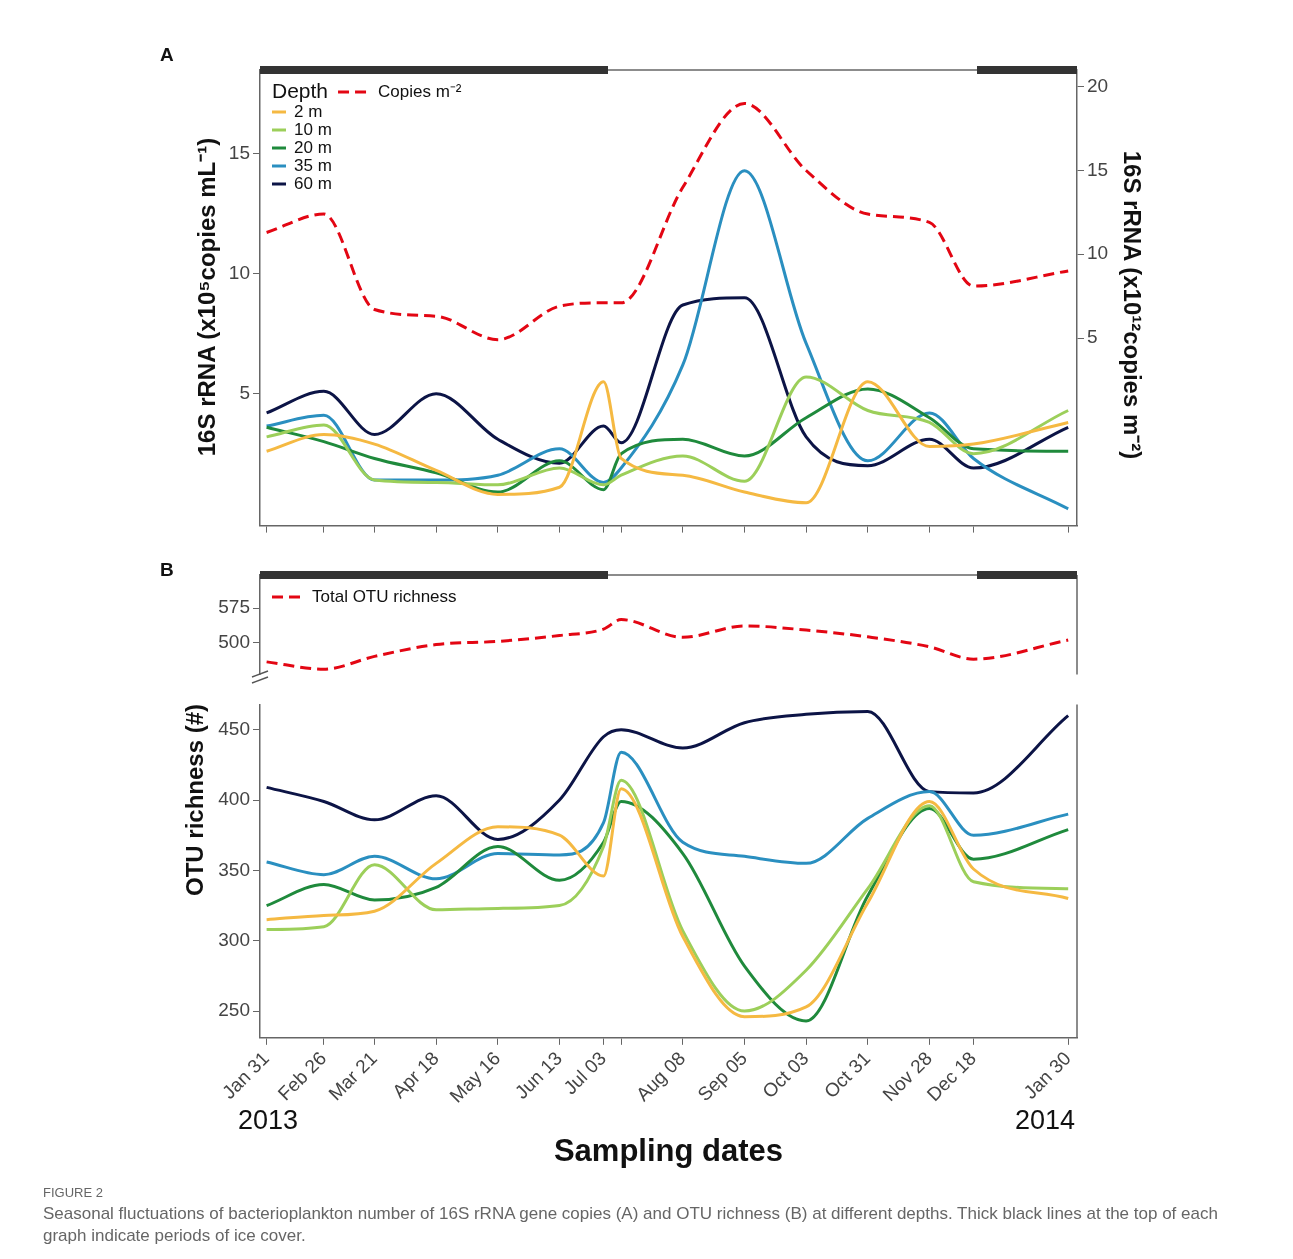 The height and width of the screenshot is (1259, 1293). Describe the element at coordinates (1047, 1075) in the screenshot. I see `x-tick-label: Jan 30` at that location.